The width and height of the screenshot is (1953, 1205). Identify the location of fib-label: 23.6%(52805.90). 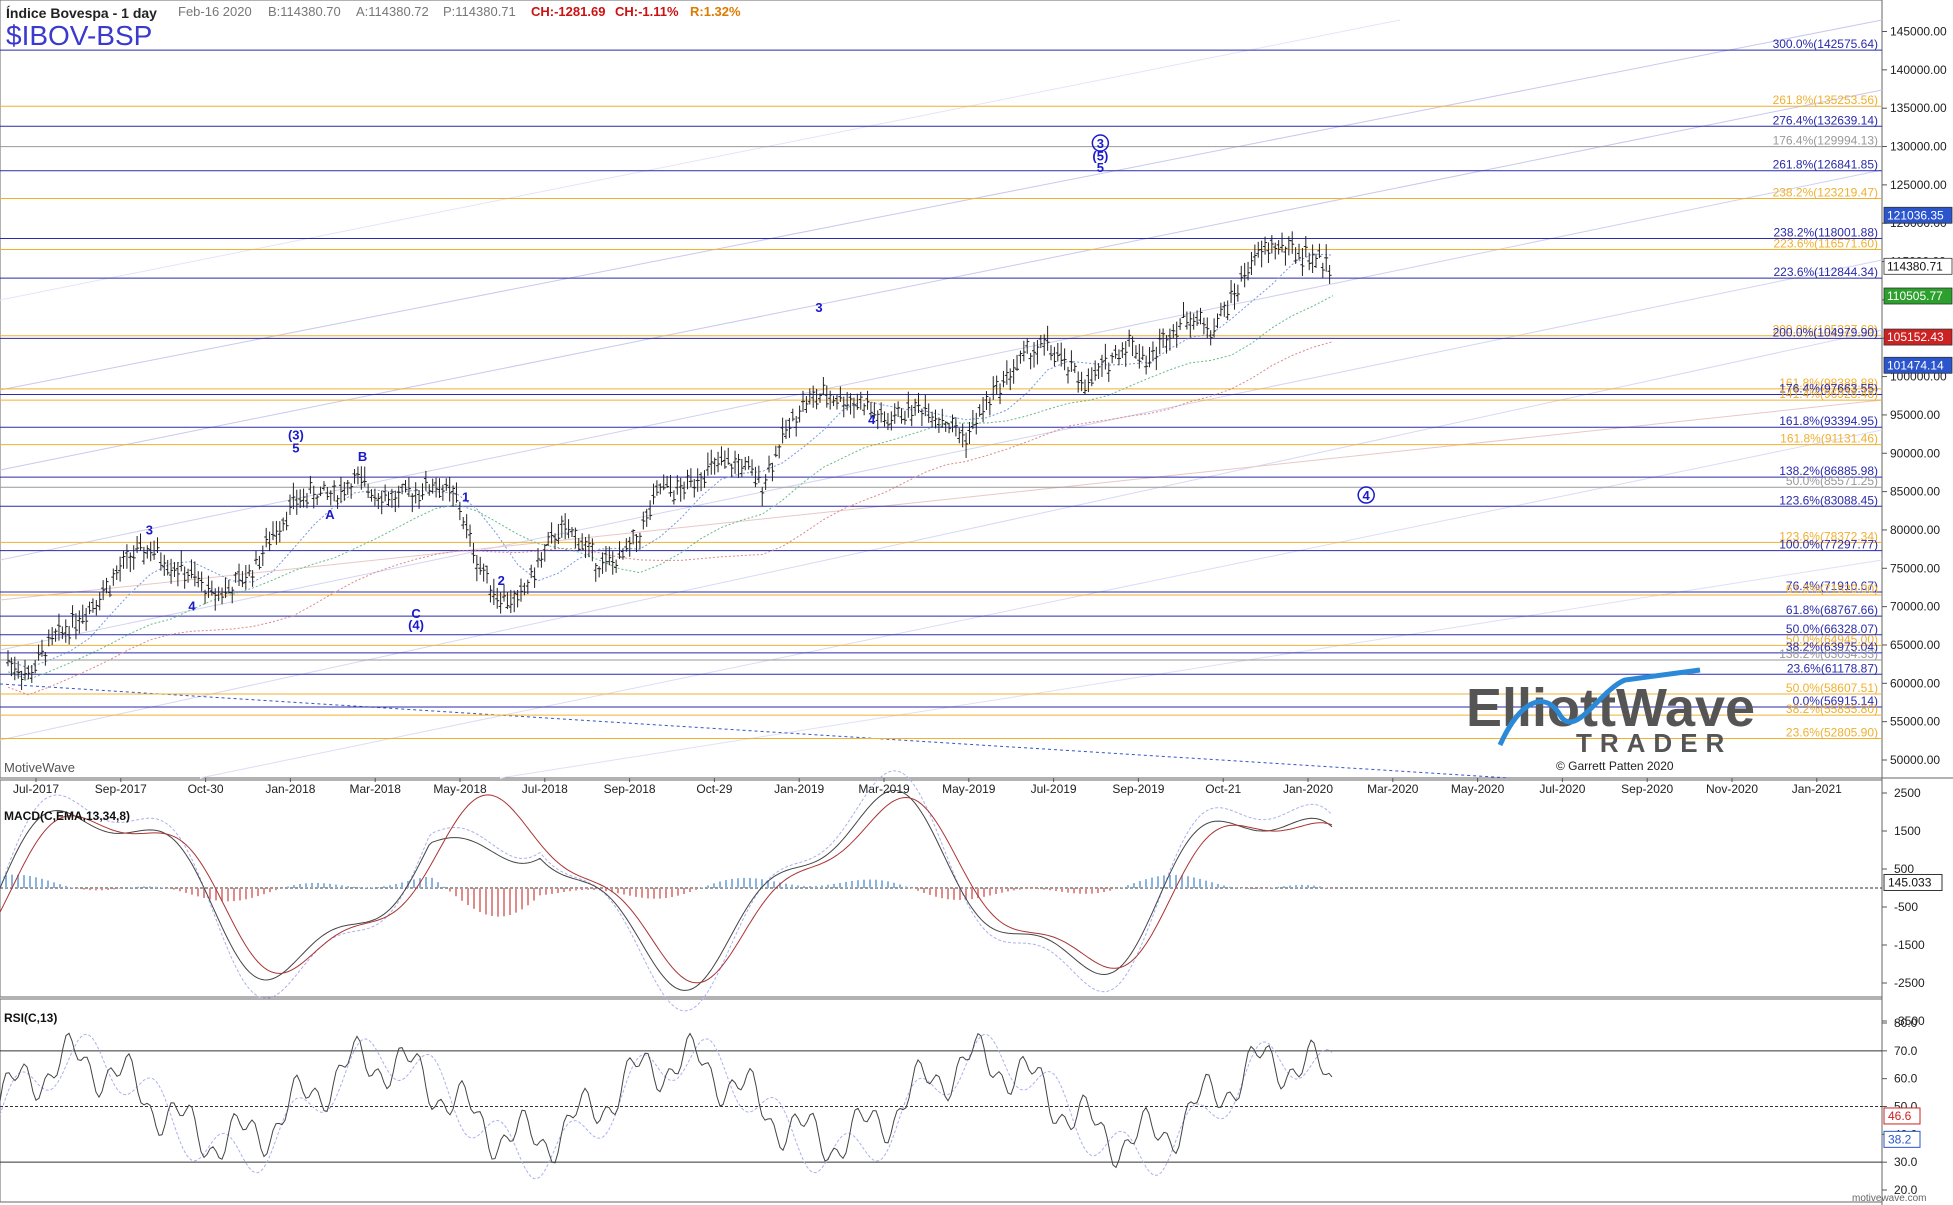
(1832, 732).